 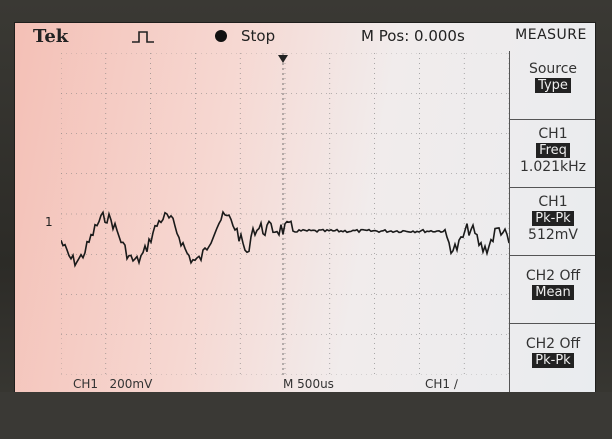 I want to click on trigger-arrow-icon, so click(x=283, y=59).